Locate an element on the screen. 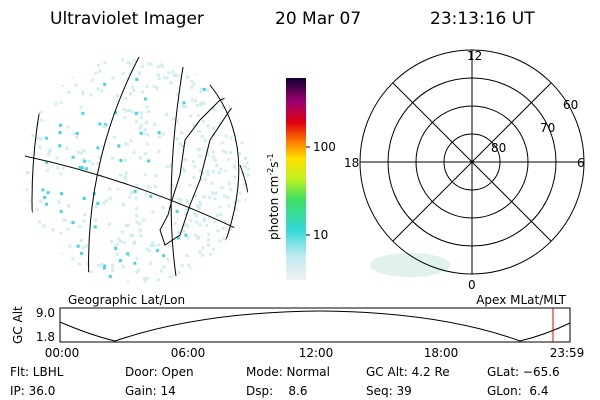 This screenshot has height=400, width=600. info-field: GLon: 6.4 is located at coordinates (517, 391).